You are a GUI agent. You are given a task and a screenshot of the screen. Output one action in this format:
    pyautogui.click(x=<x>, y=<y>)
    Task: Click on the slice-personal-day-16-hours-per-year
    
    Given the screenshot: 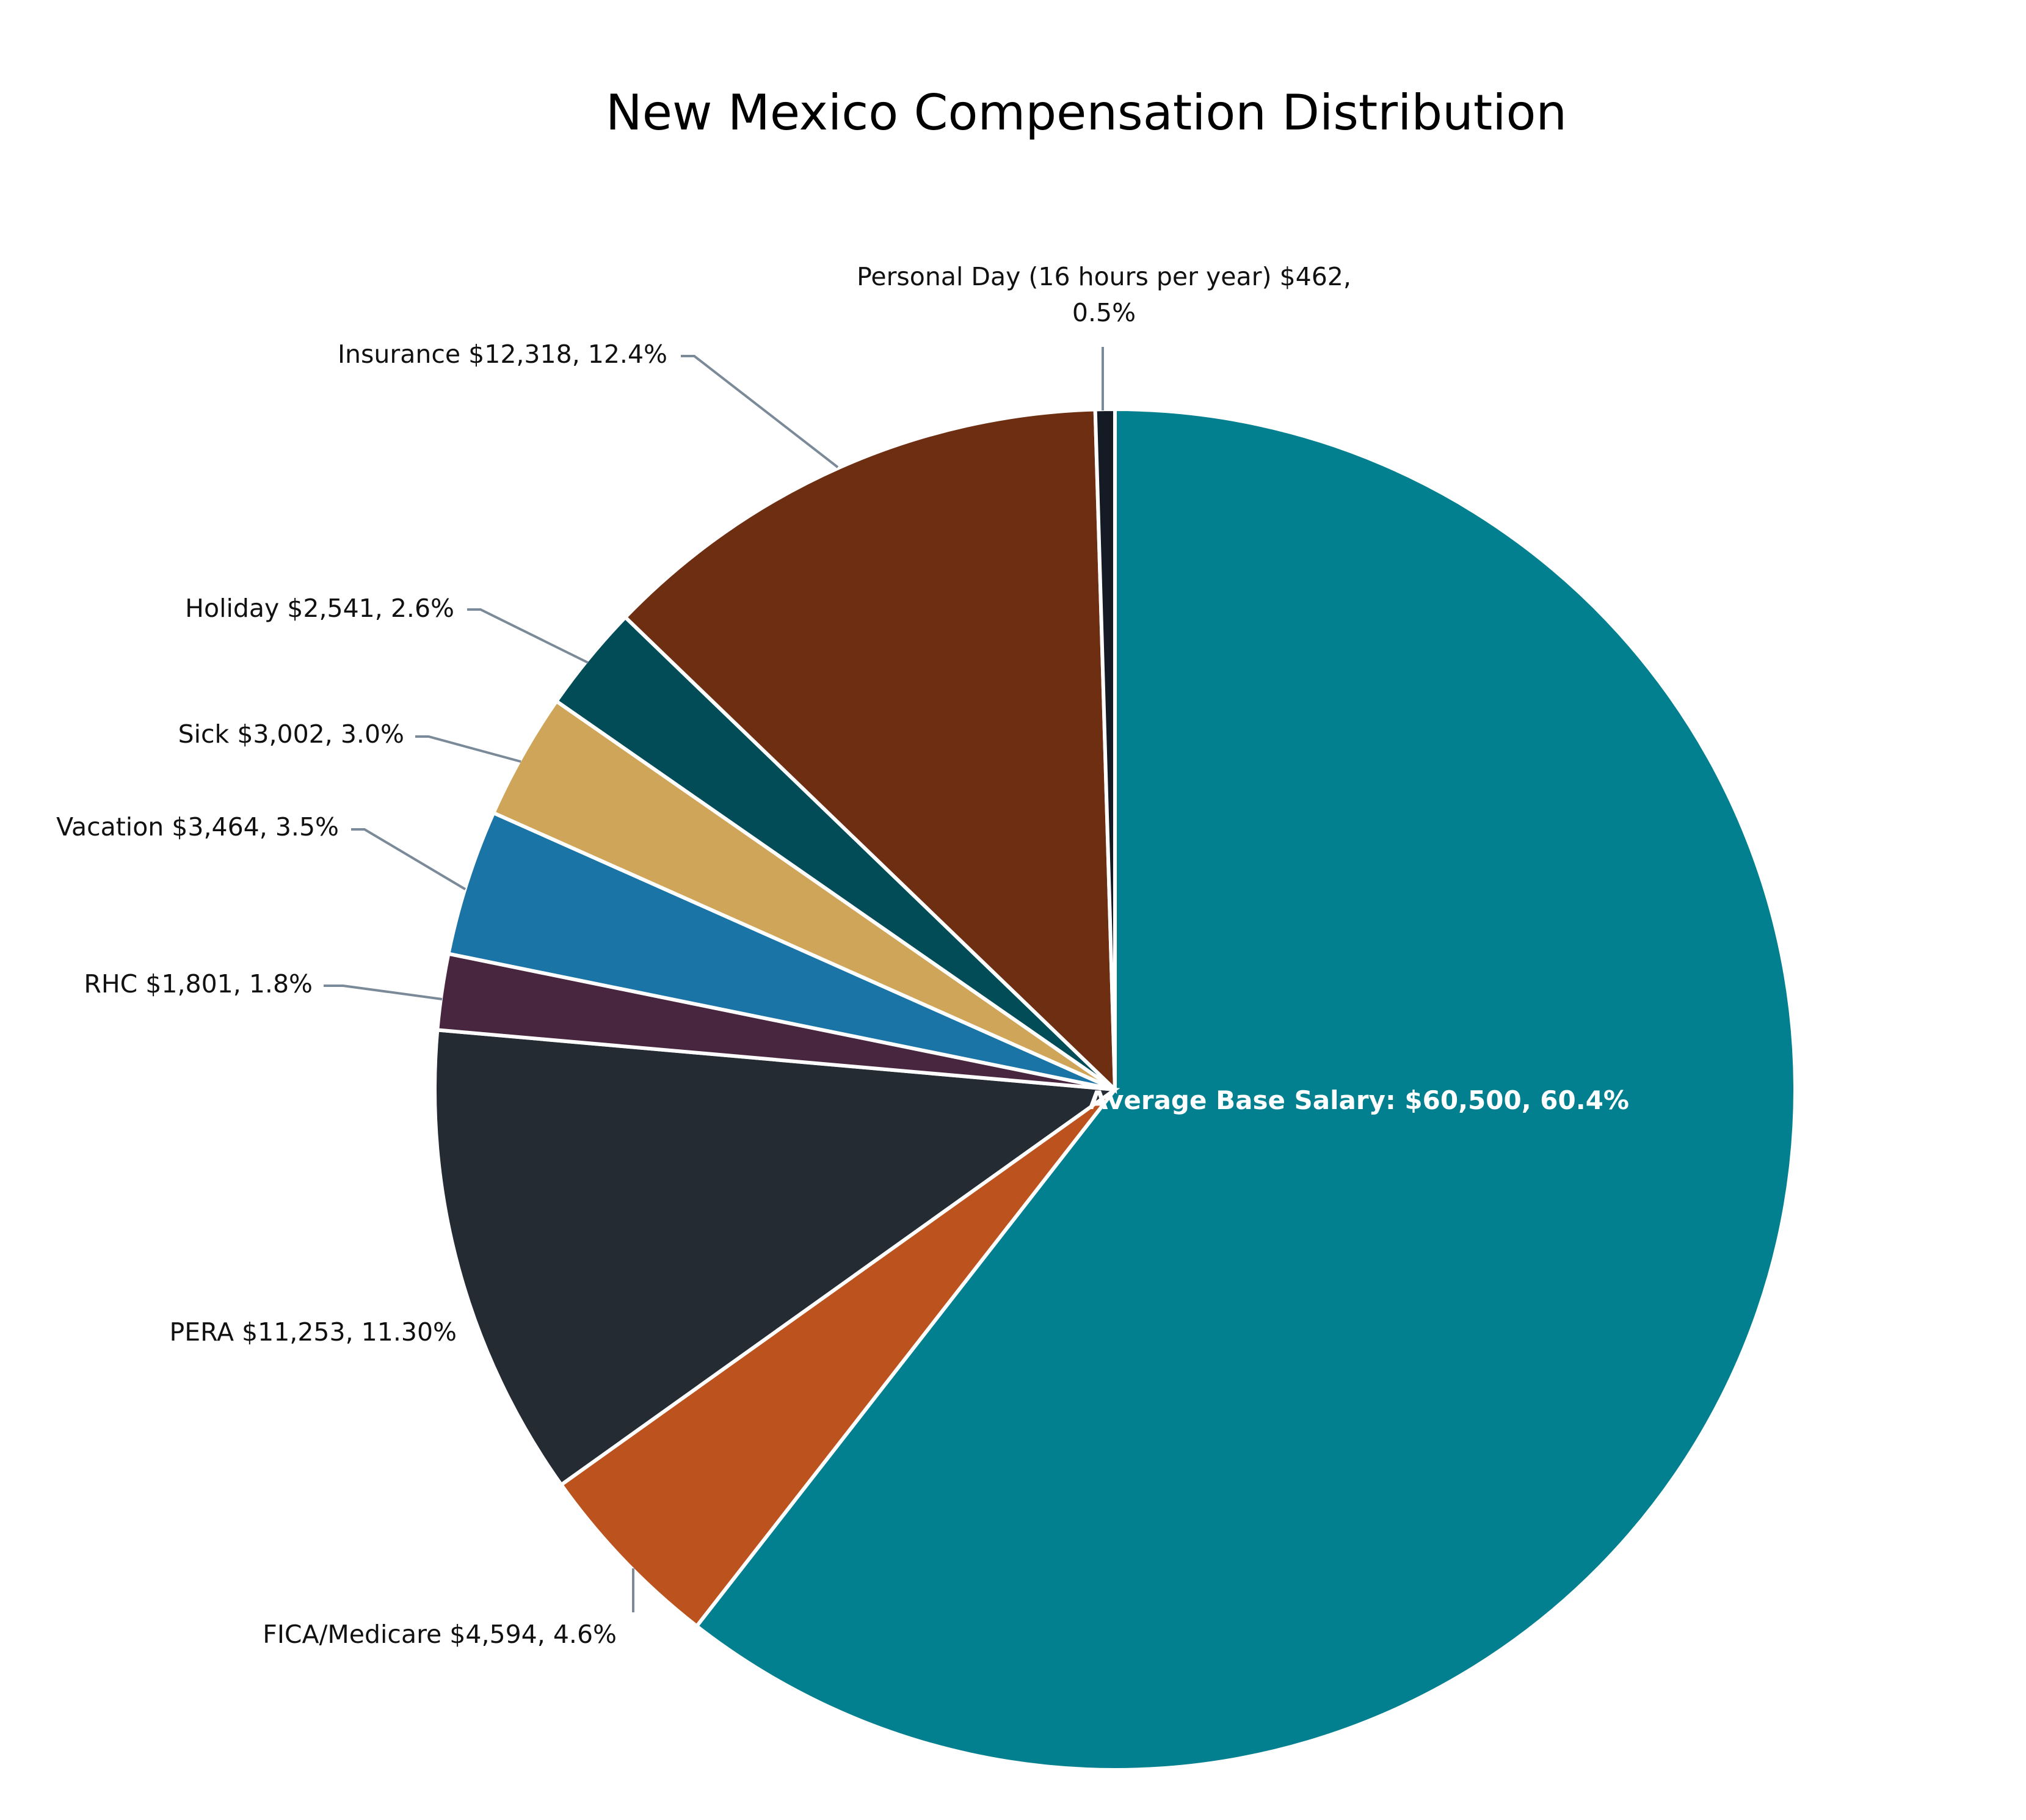 What is the action you would take?
    pyautogui.click(x=1105, y=748)
    